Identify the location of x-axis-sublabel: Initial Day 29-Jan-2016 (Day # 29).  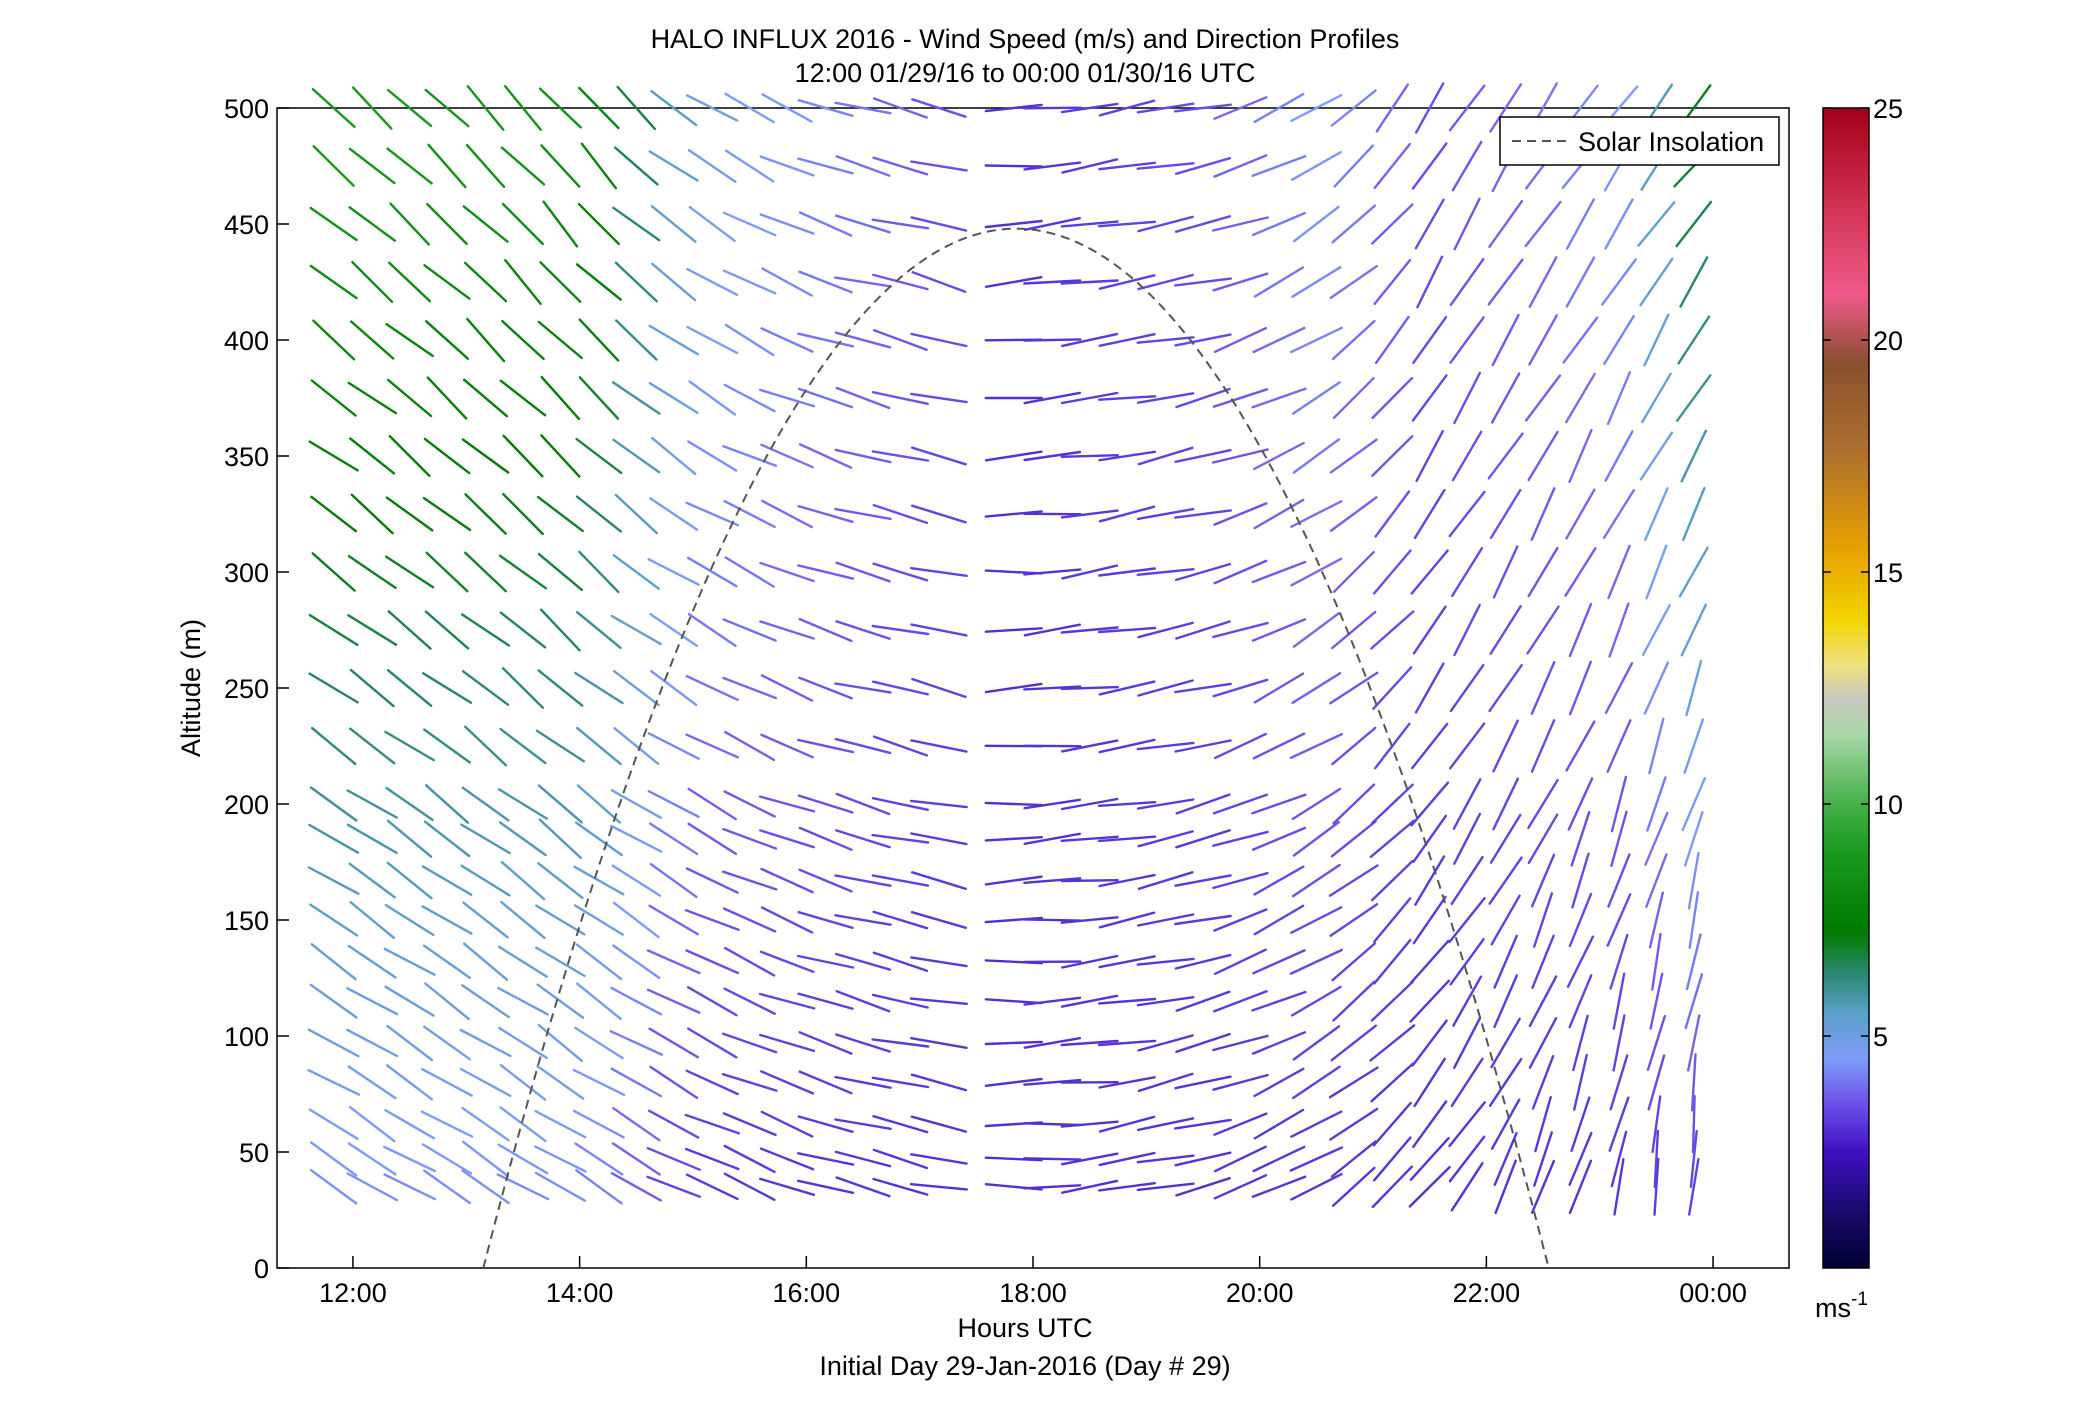
(1024, 1366).